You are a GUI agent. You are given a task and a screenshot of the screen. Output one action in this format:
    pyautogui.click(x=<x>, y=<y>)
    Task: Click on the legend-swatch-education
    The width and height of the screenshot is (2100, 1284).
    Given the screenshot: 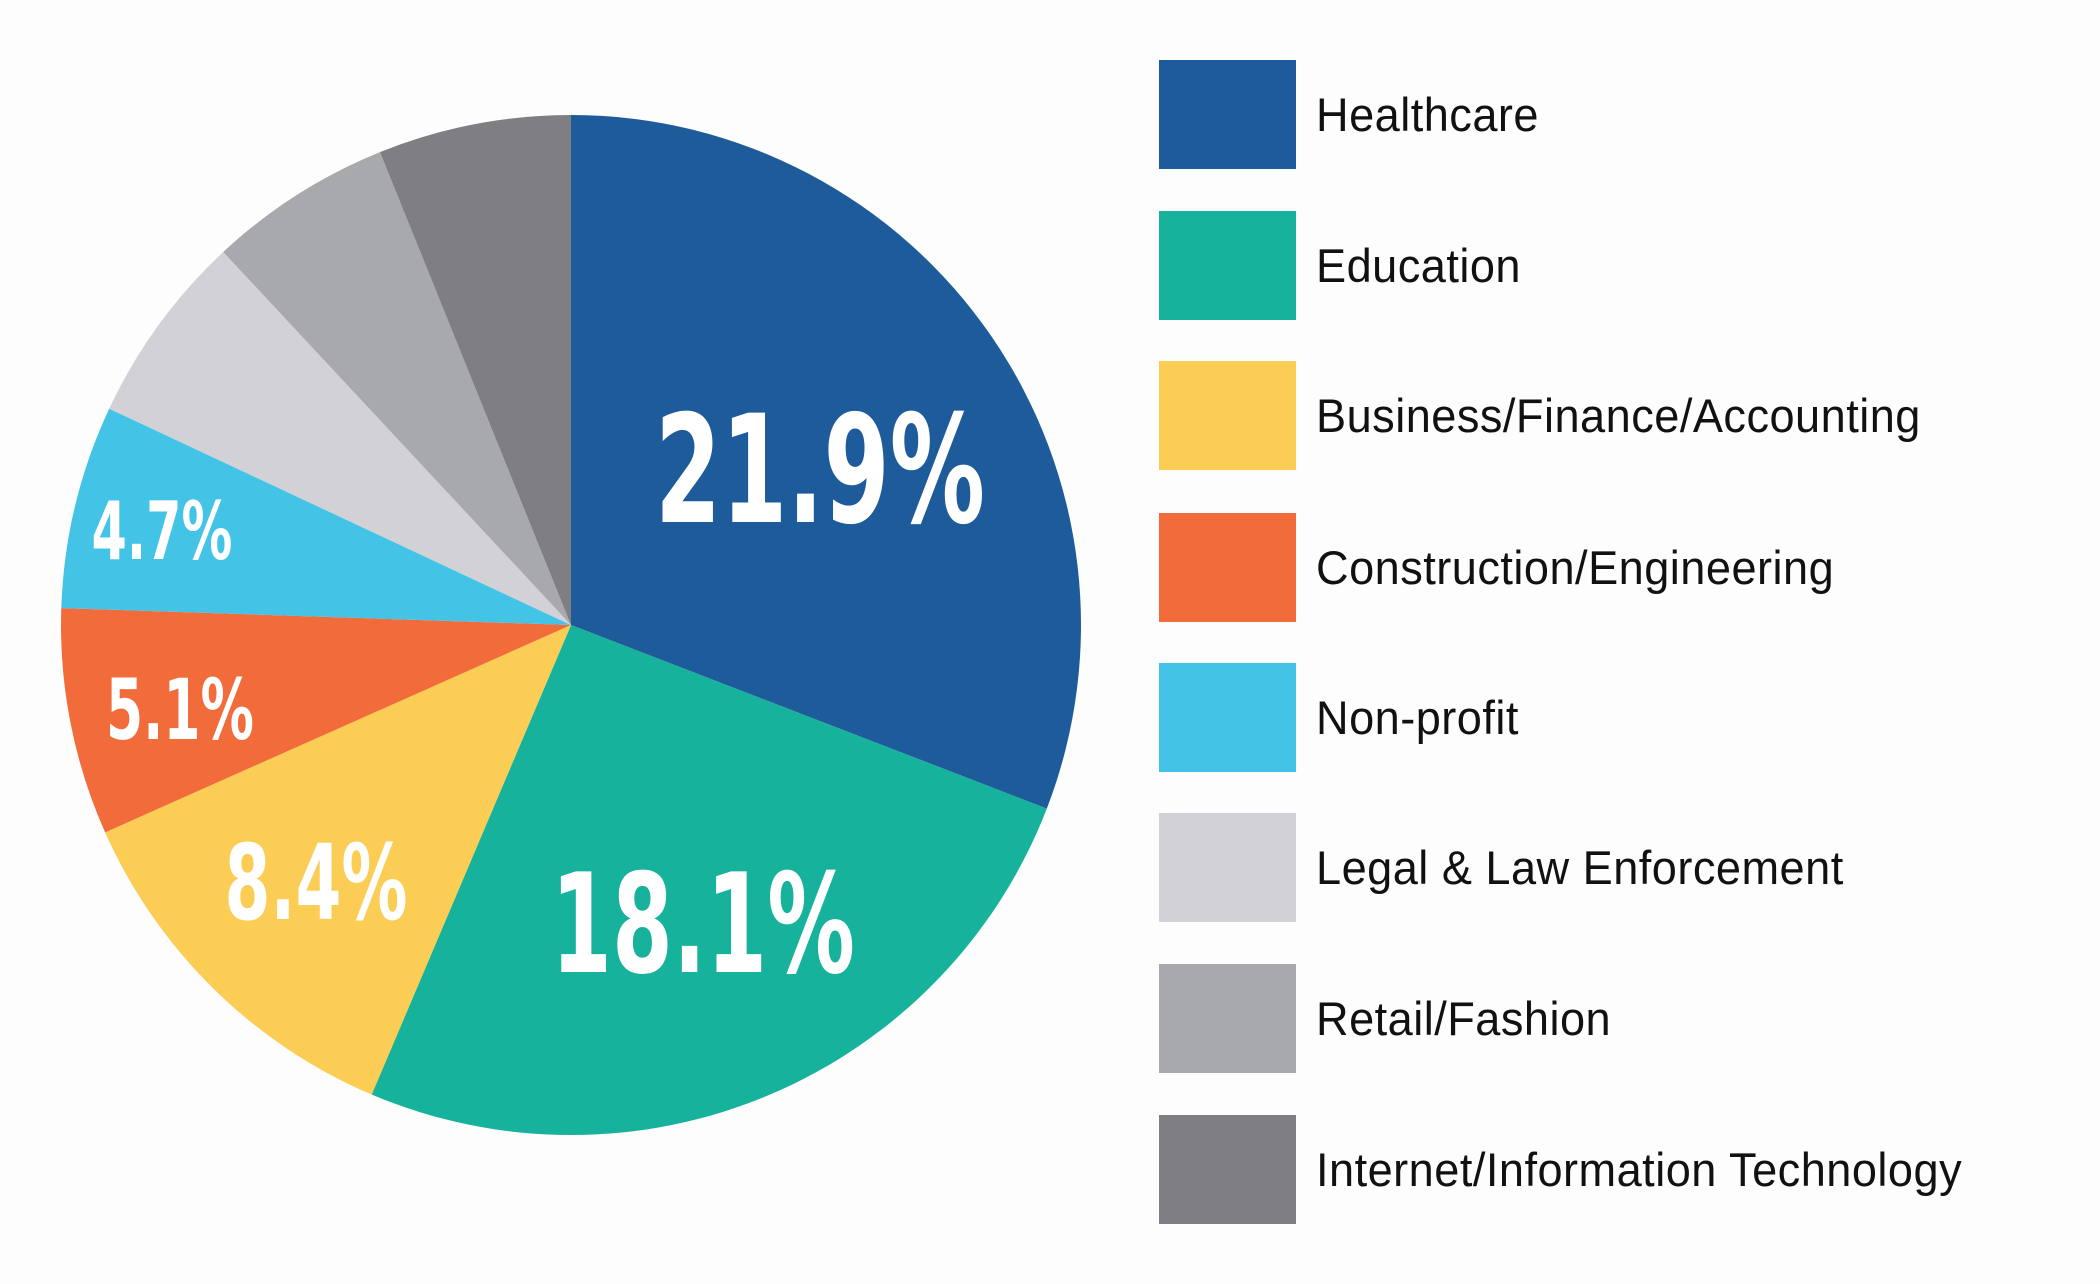 What is the action you would take?
    pyautogui.click(x=1227, y=265)
    